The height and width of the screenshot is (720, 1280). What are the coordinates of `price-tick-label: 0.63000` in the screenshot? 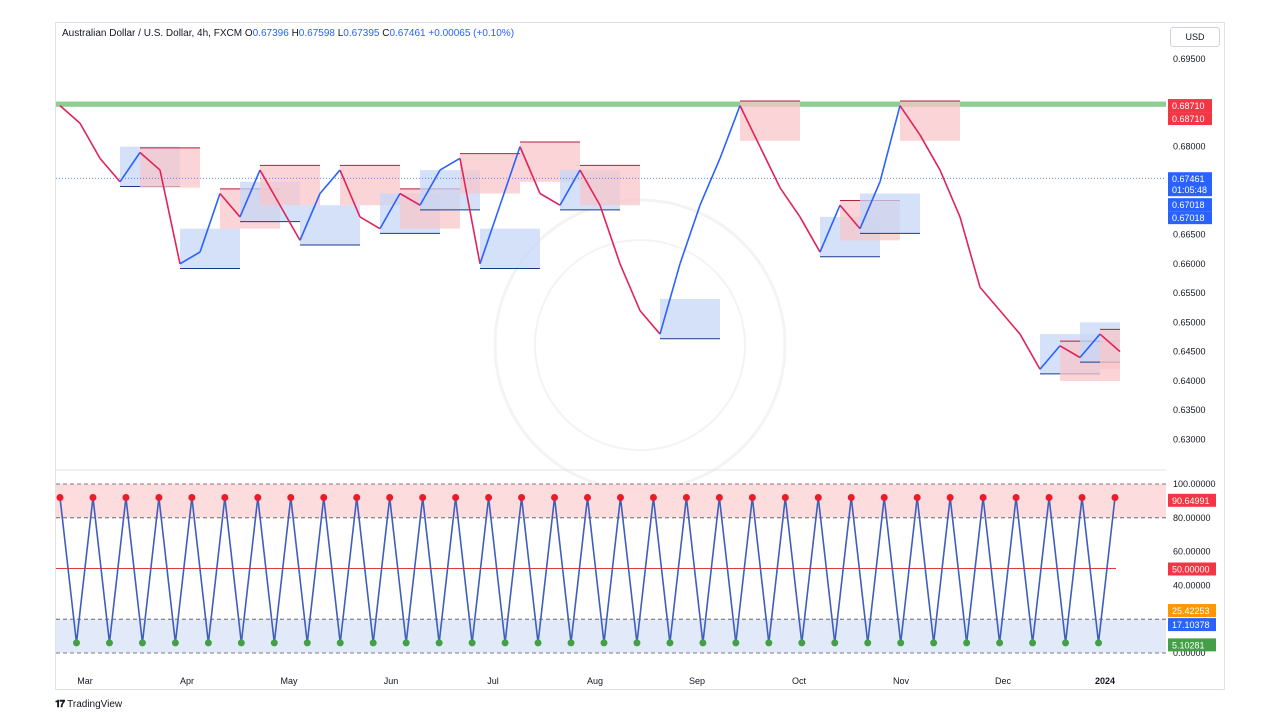 It's located at (1189, 440).